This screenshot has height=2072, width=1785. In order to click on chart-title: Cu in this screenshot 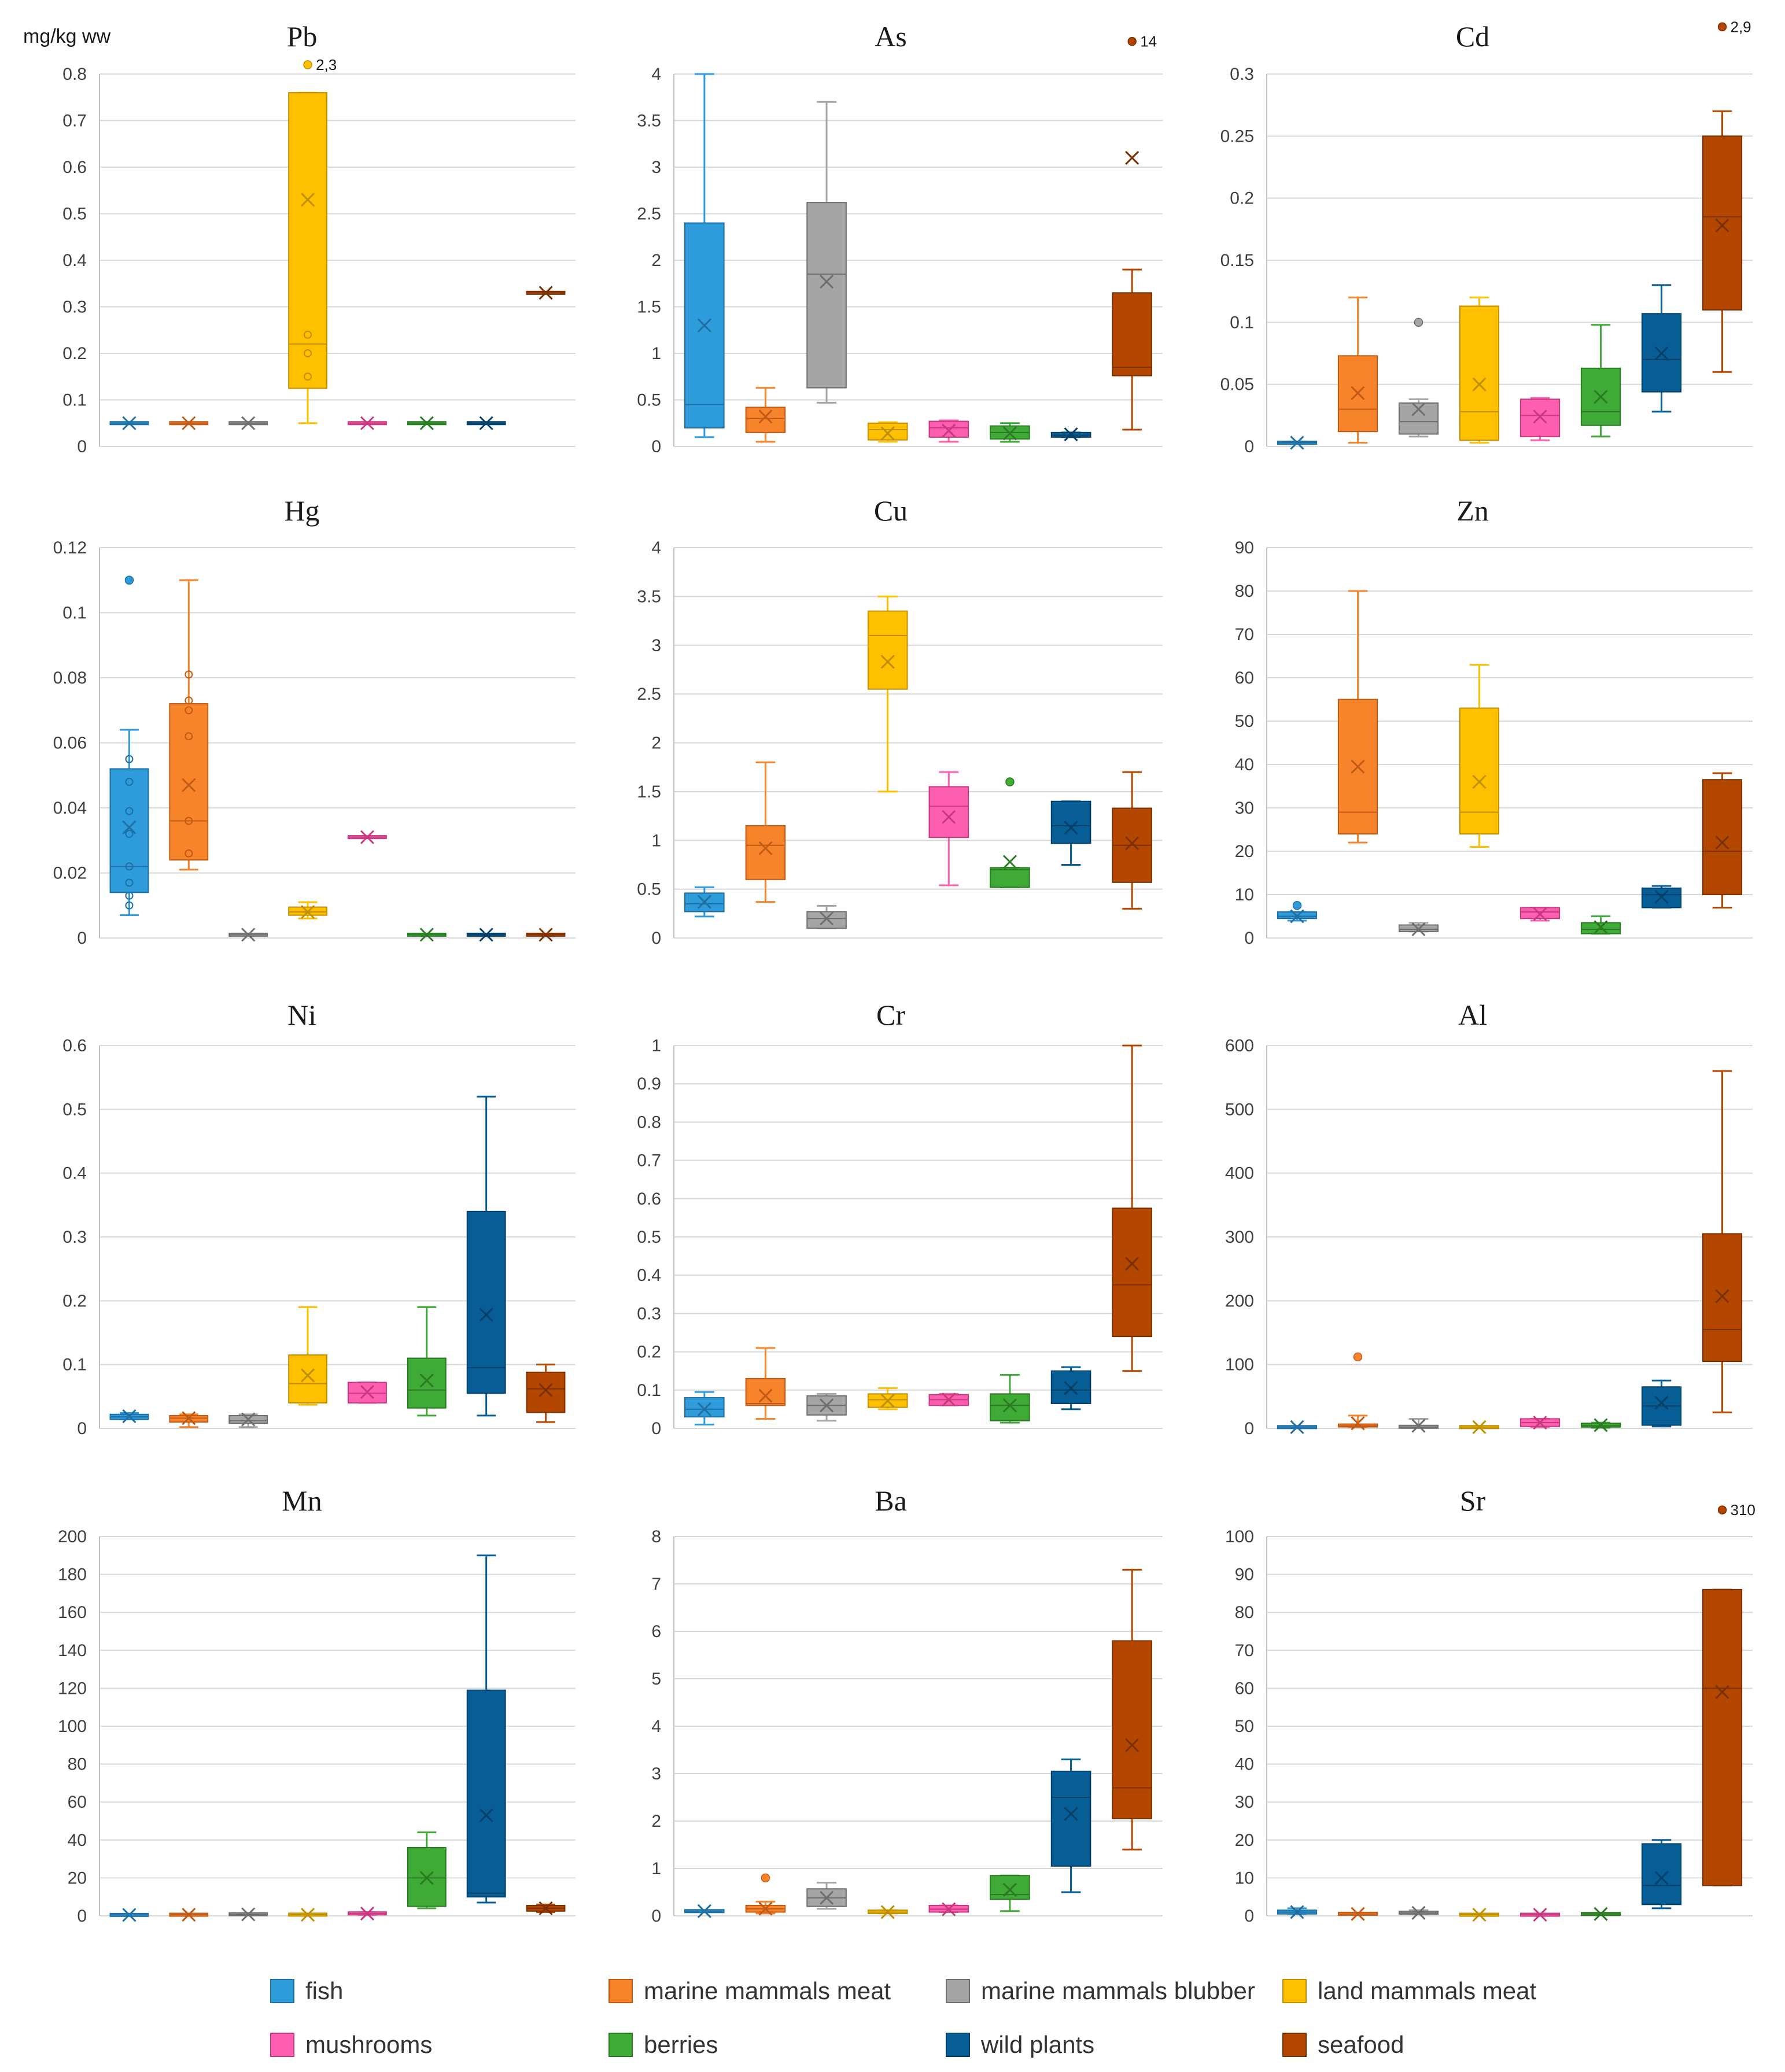, I will do `click(891, 511)`.